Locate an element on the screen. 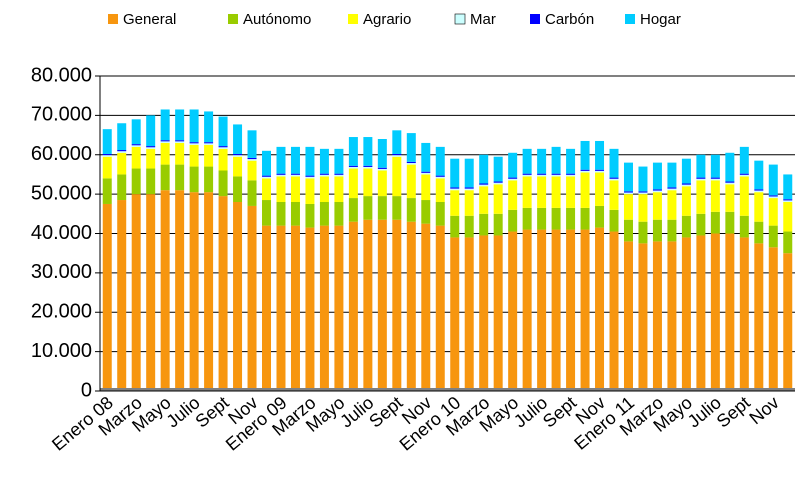 Image resolution: width=797 pixels, height=480 pixels. y-tick-label: 80.000 is located at coordinates (61, 75).